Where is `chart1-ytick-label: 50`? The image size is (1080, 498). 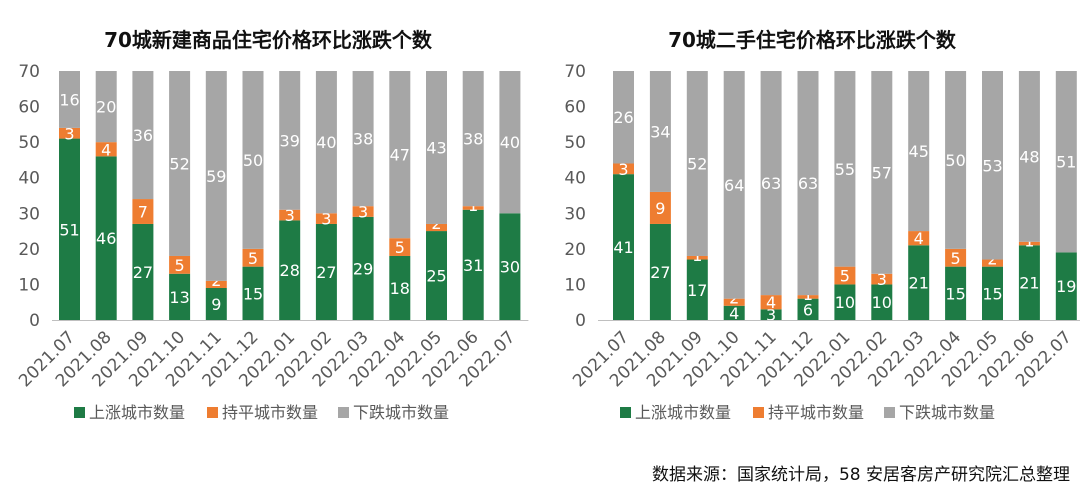 chart1-ytick-label: 50 is located at coordinates (29, 143).